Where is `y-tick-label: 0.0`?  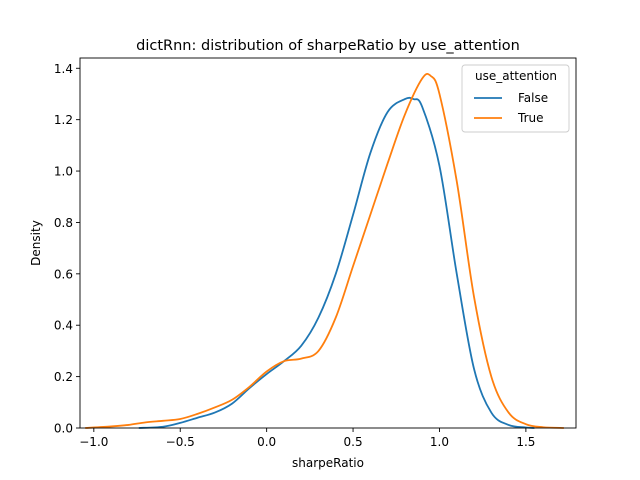
y-tick-label: 0.0 is located at coordinates (63, 429).